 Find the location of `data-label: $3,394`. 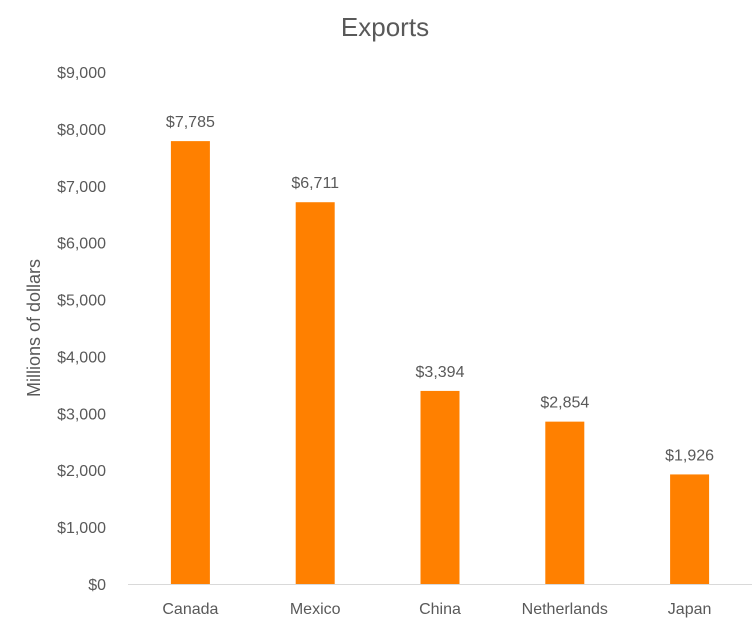

data-label: $3,394 is located at coordinates (440, 372).